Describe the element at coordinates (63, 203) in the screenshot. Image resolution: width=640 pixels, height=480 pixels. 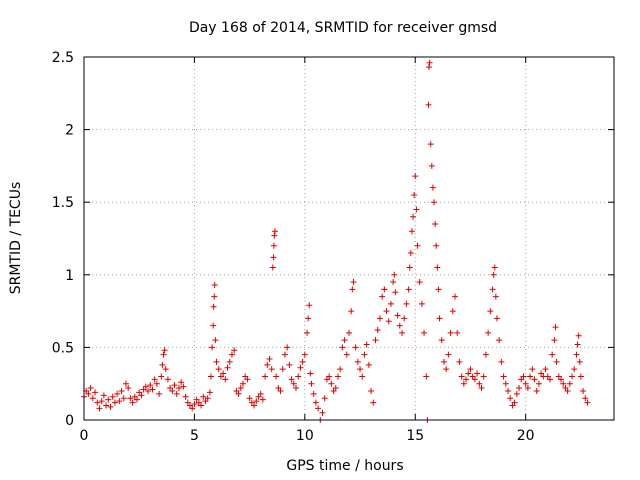
I see `y-tick-label: 1.5` at that location.